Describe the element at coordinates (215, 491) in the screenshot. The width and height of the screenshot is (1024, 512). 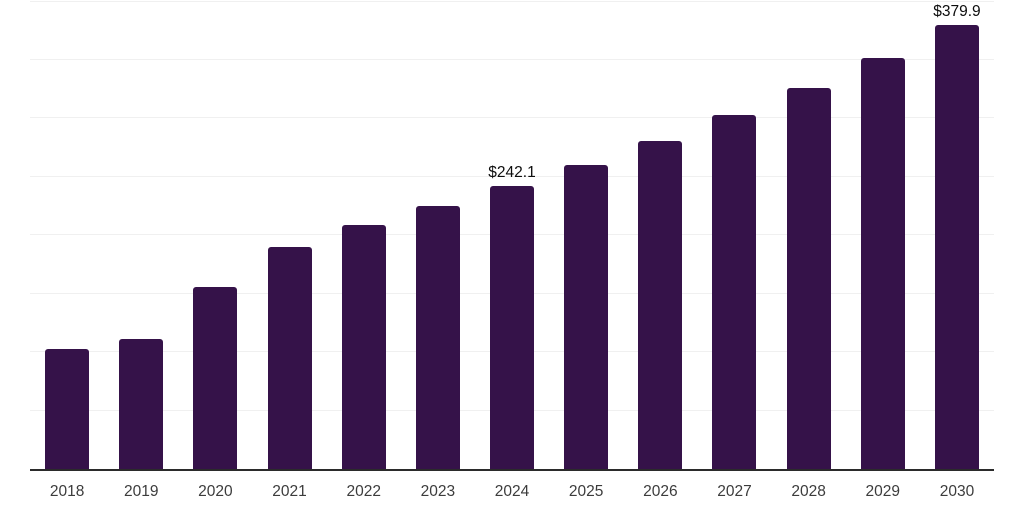
I see `x-tick-2020: 2020` at that location.